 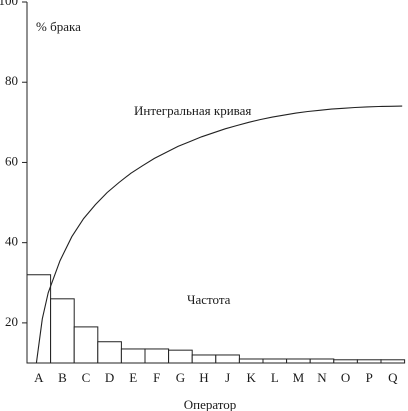 What do you see at coordinates (345, 361) in the screenshot?
I see `bar-O` at bounding box center [345, 361].